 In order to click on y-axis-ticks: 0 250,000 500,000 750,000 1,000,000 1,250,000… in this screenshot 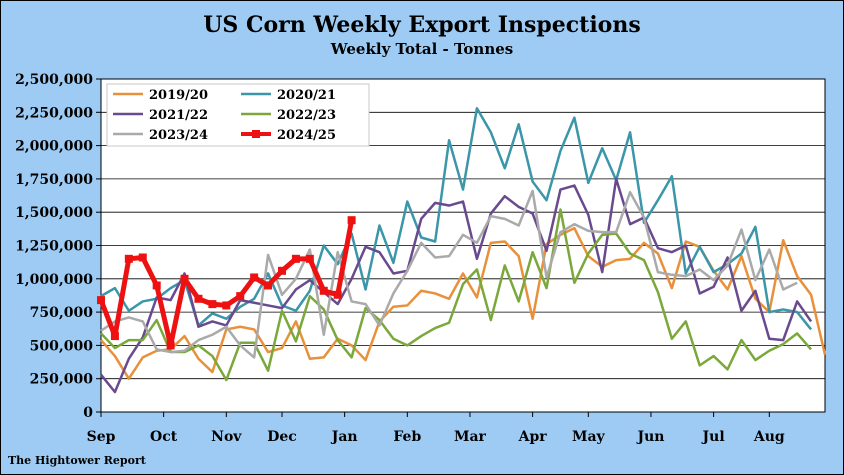, I will do `click(58, 246)`.